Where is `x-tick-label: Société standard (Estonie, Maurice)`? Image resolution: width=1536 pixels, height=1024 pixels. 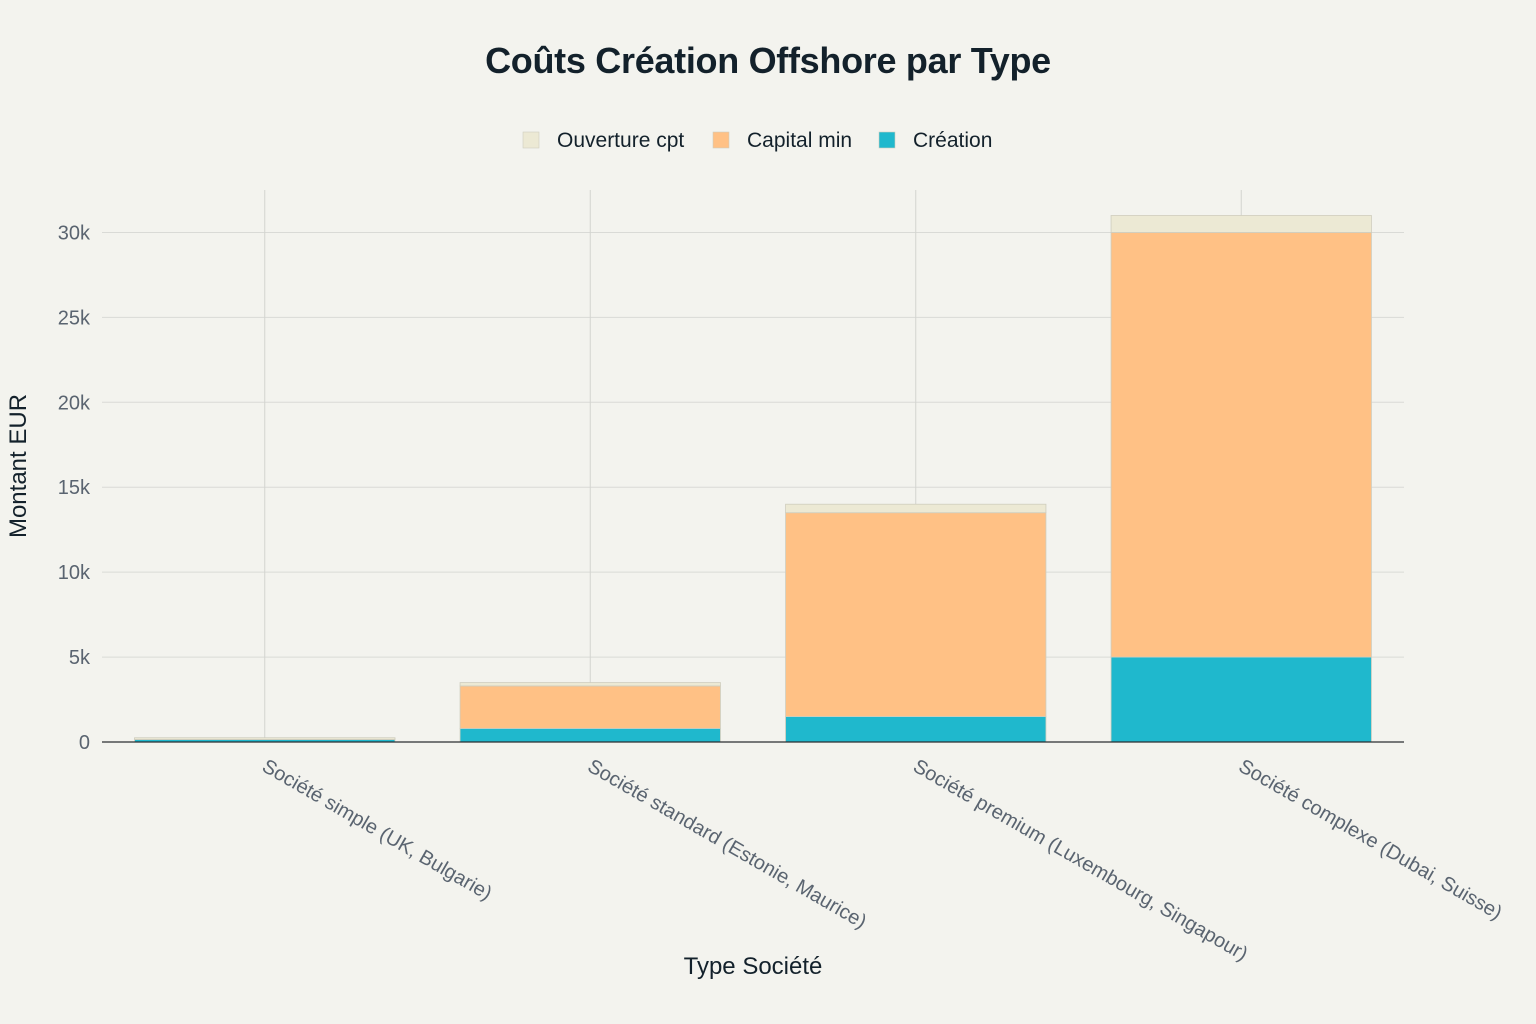
x-tick-label: Société standard (Estonie, Maurice) is located at coordinates (727, 844).